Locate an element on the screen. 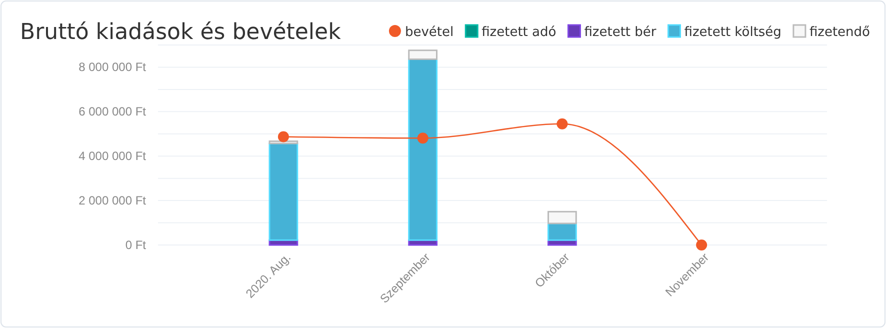 The width and height of the screenshot is (887, 329). legend-label: fizetett bér is located at coordinates (620, 32).